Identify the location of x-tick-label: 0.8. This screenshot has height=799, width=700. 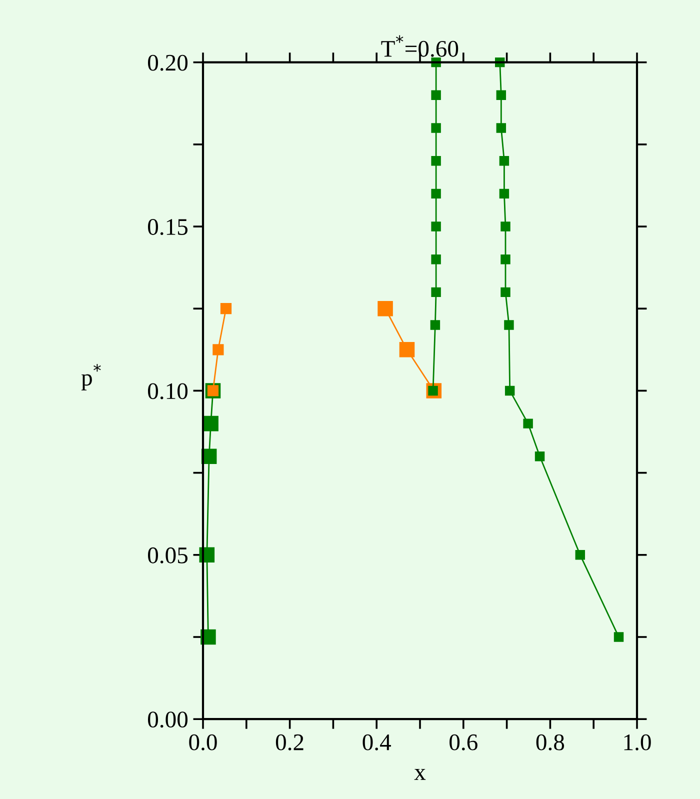
(550, 742).